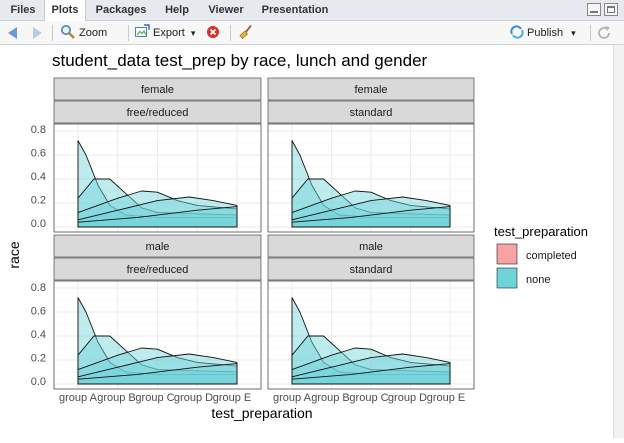 Image resolution: width=624 pixels, height=443 pixels. Describe the element at coordinates (507, 254) in the screenshot. I see `legend-key-completed` at that location.